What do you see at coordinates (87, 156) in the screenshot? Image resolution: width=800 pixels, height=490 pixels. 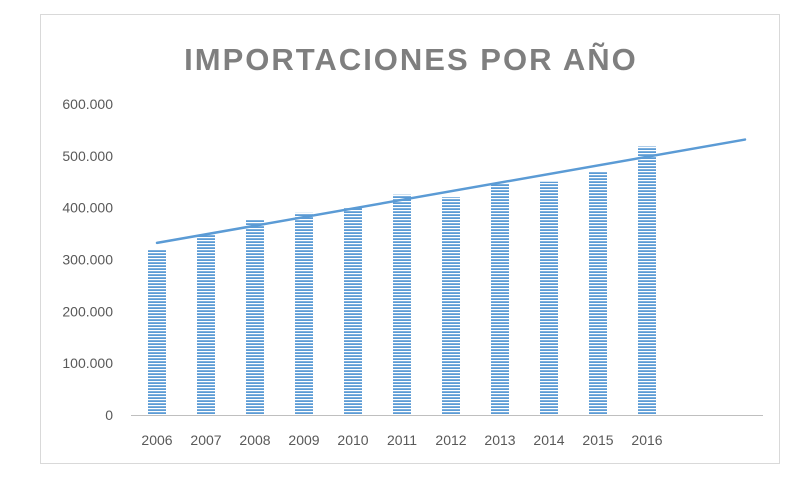 I see `y-tick-label: 500.000` at bounding box center [87, 156].